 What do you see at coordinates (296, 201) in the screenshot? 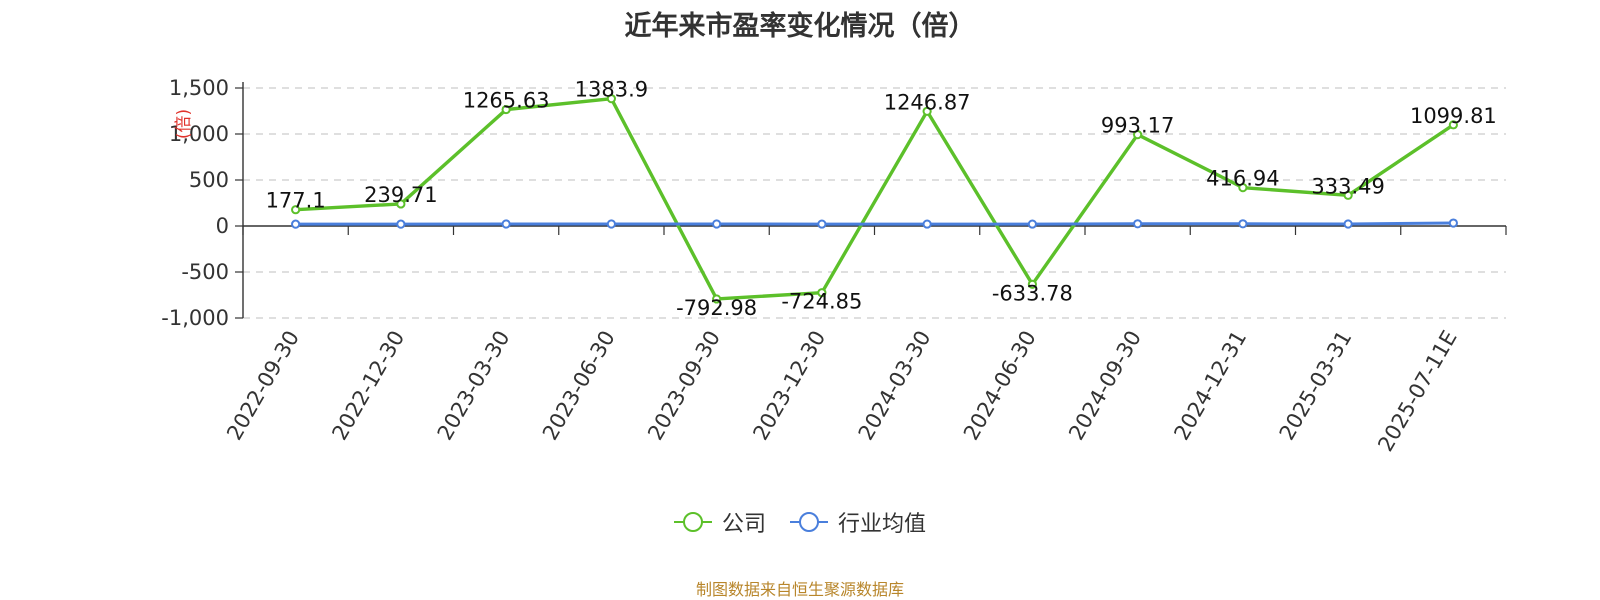
I see `data-label: 177.1` at bounding box center [296, 201].